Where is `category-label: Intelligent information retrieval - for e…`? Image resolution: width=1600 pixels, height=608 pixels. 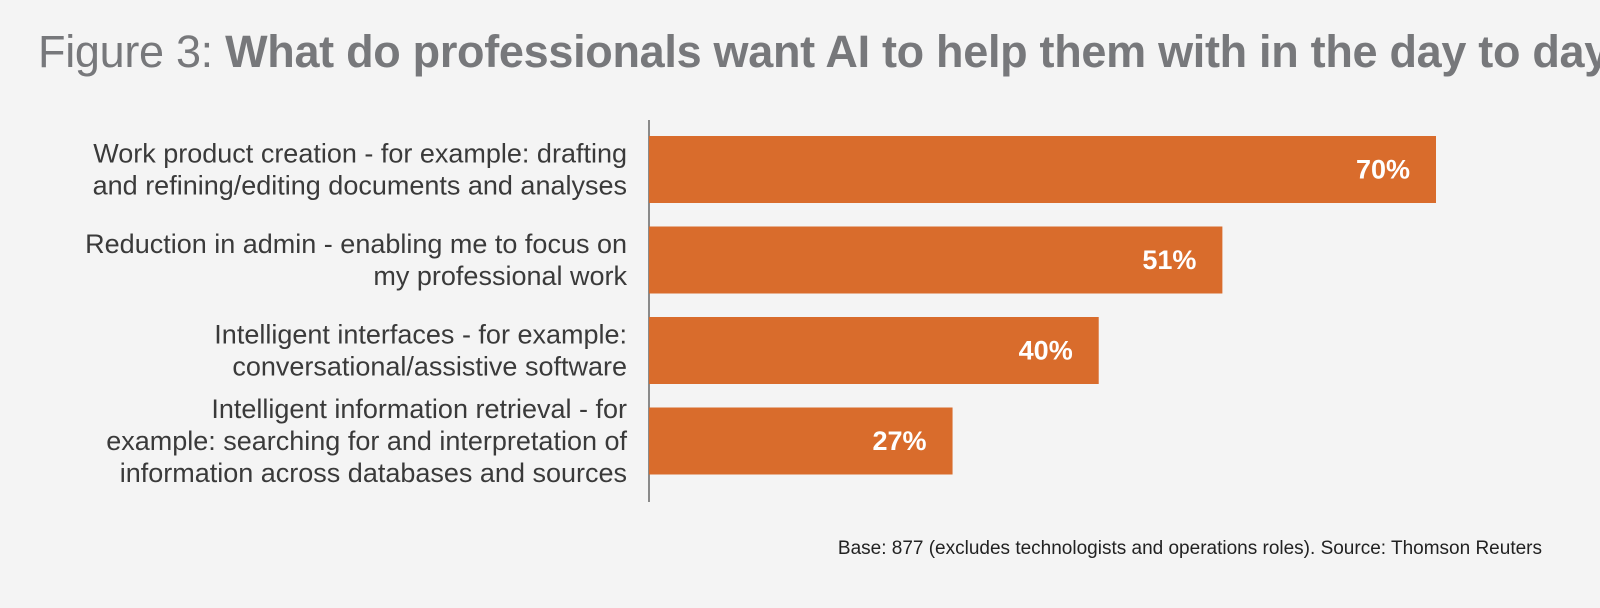 category-label: Intelligent information retrieval - for e… is located at coordinates (366, 441).